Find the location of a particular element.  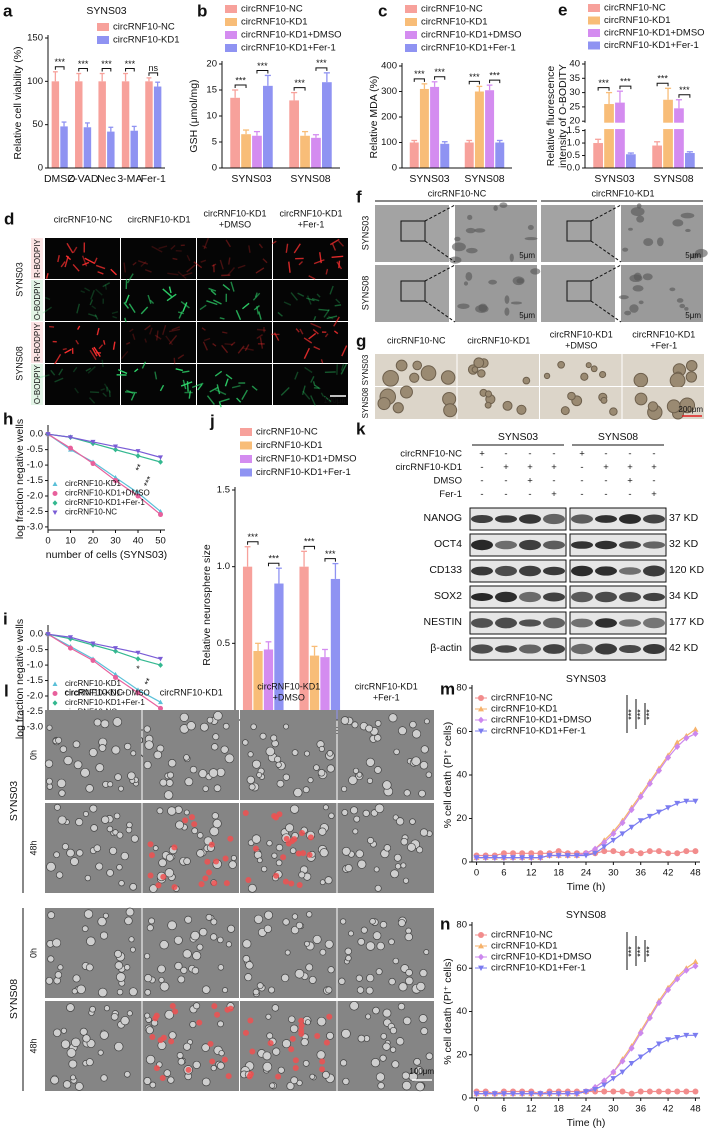

significance-label: *** is located at coordinates (631, 714).